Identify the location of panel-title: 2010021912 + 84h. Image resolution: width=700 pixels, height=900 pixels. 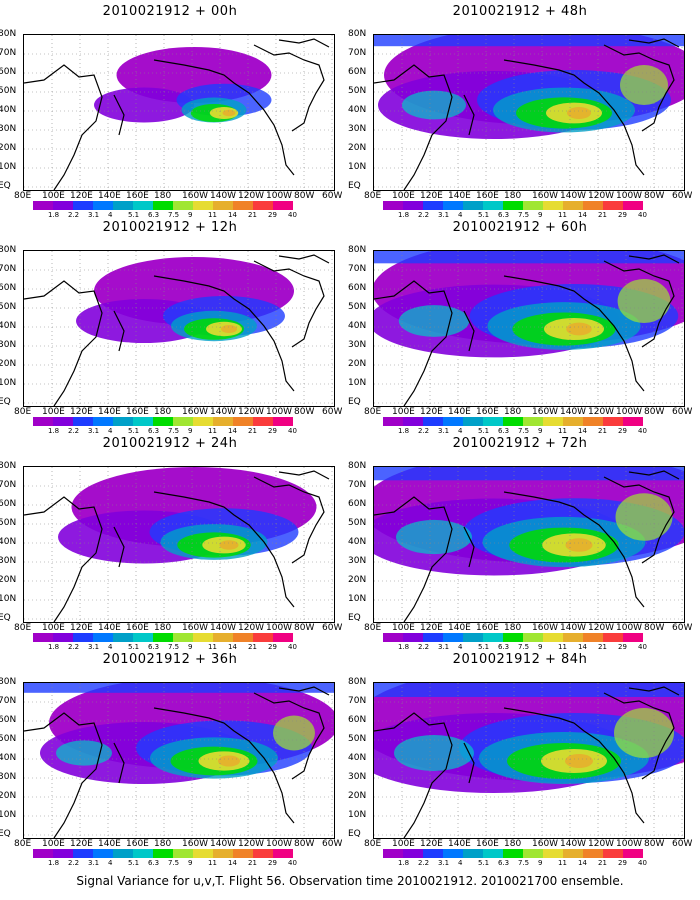
(520, 659).